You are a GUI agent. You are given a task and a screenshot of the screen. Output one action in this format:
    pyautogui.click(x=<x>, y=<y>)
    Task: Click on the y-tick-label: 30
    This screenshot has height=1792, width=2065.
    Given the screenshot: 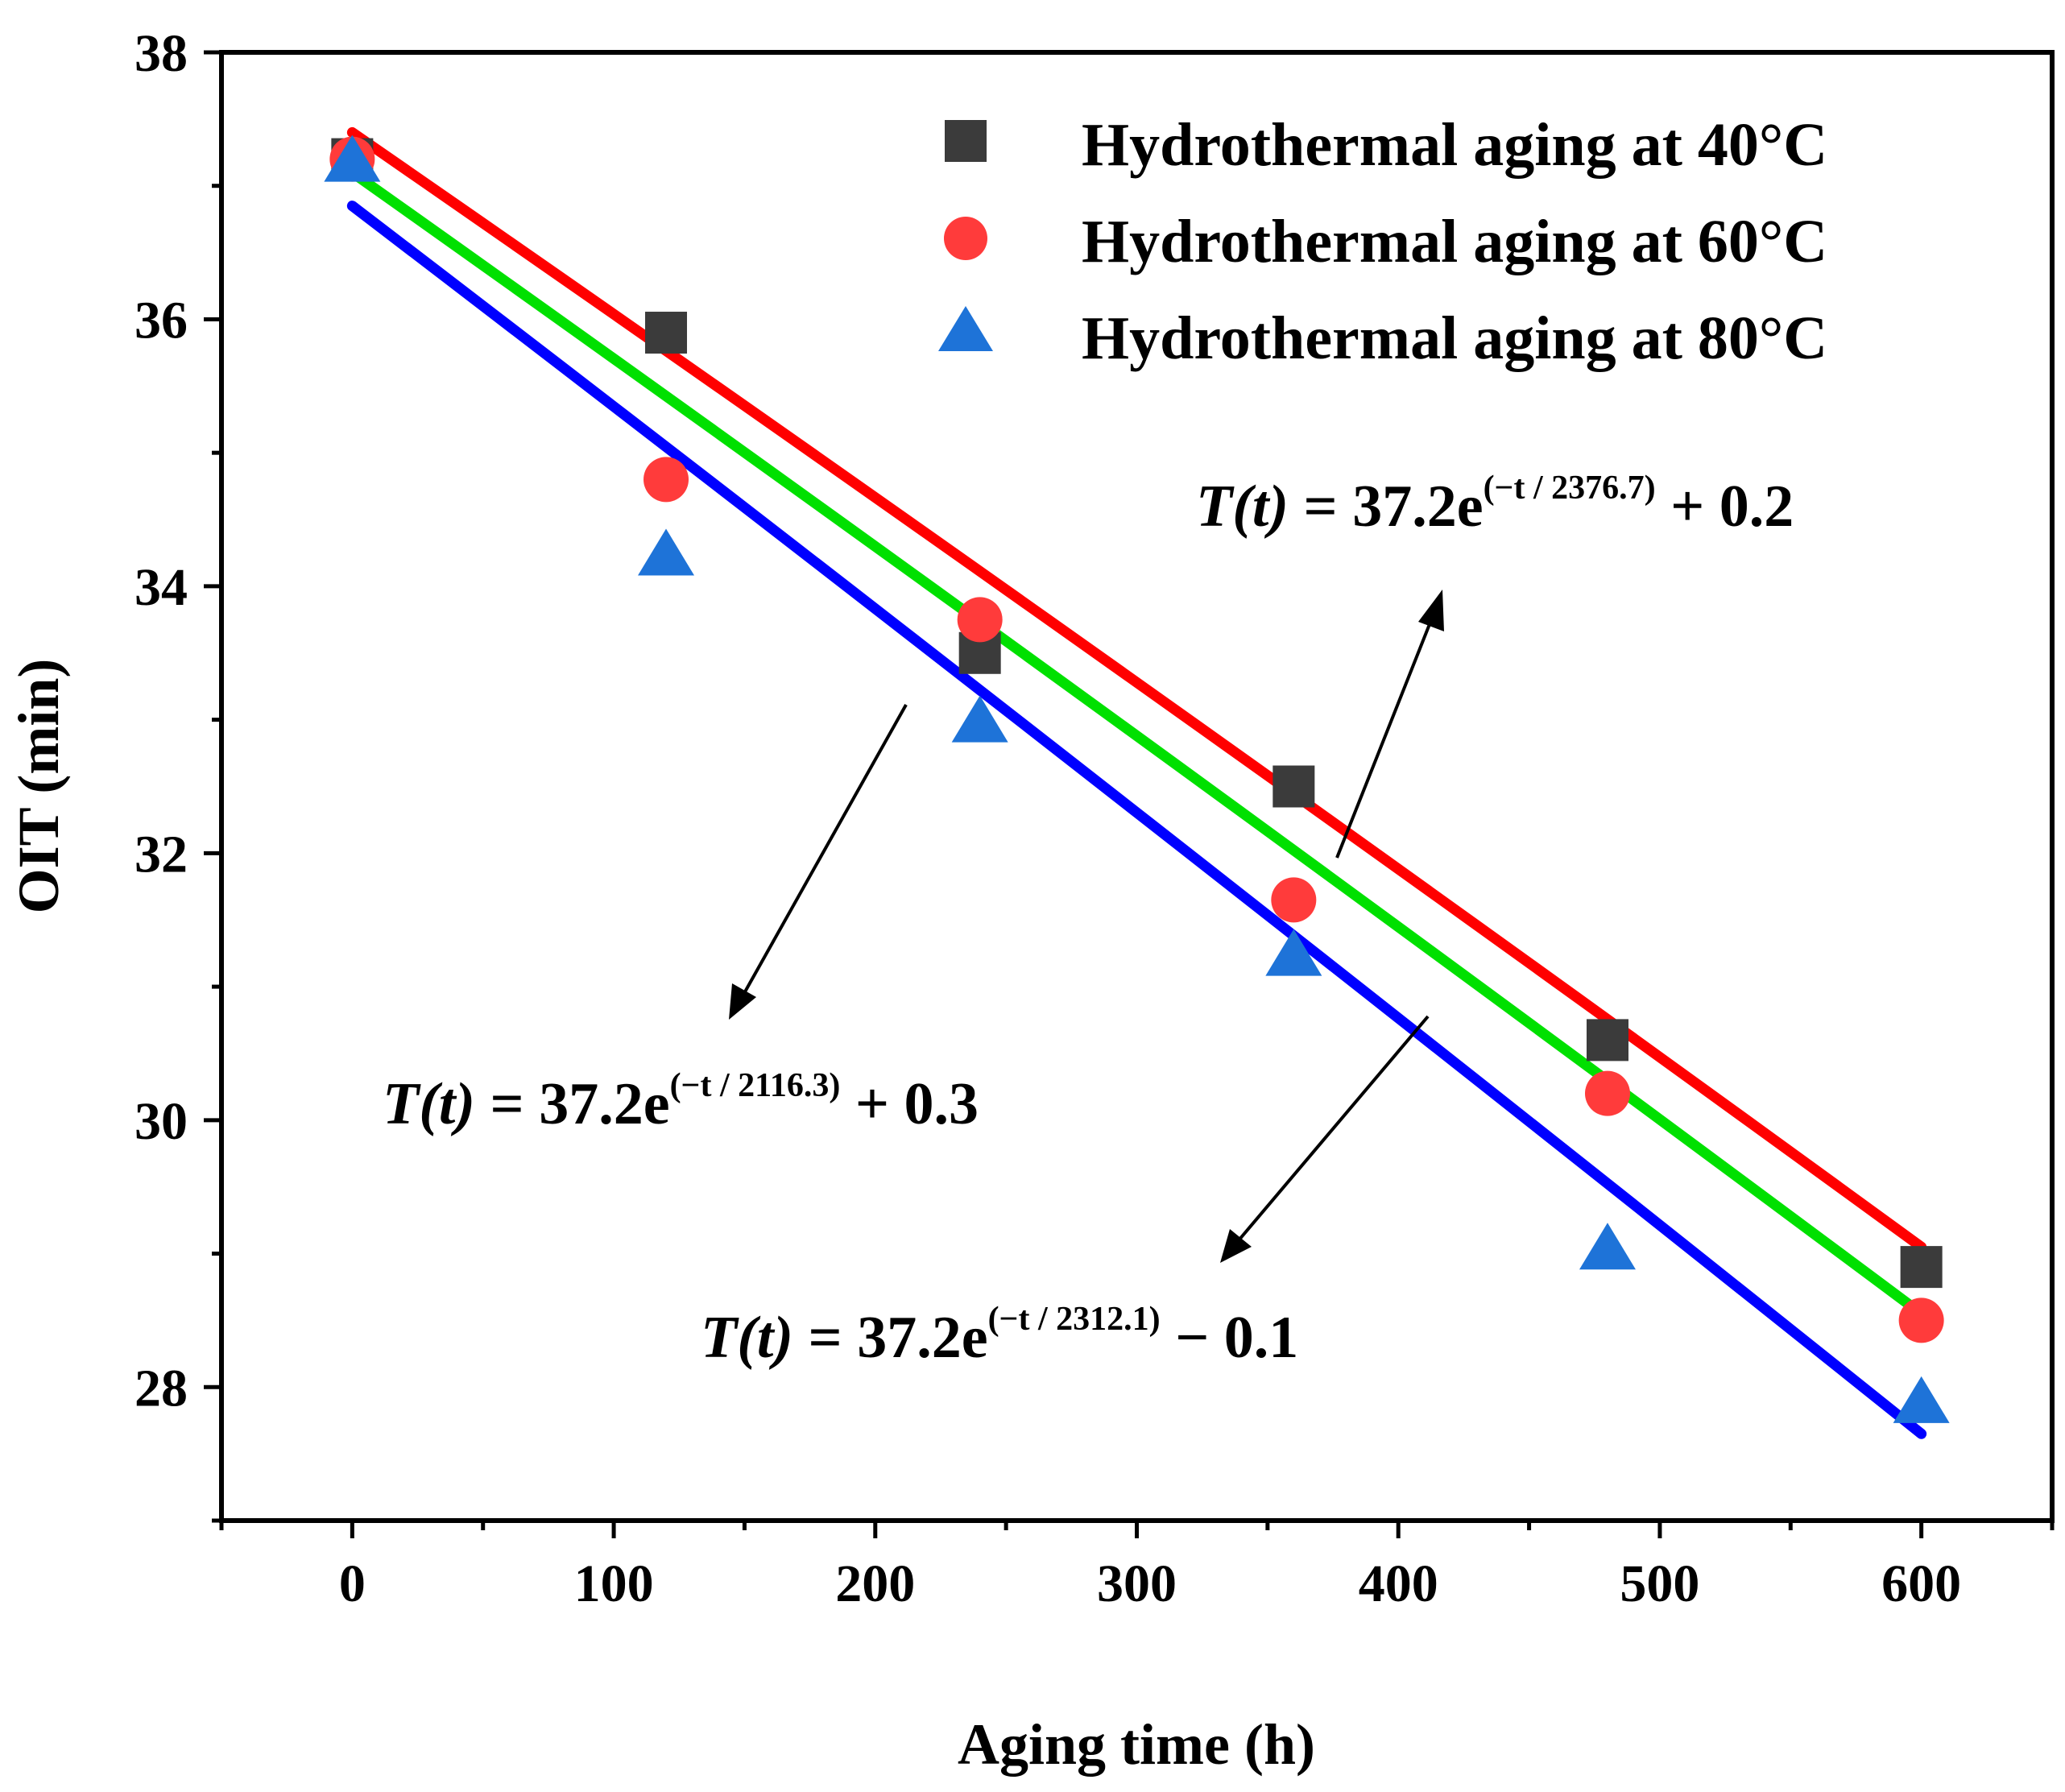 What is the action you would take?
    pyautogui.click(x=161, y=1121)
    